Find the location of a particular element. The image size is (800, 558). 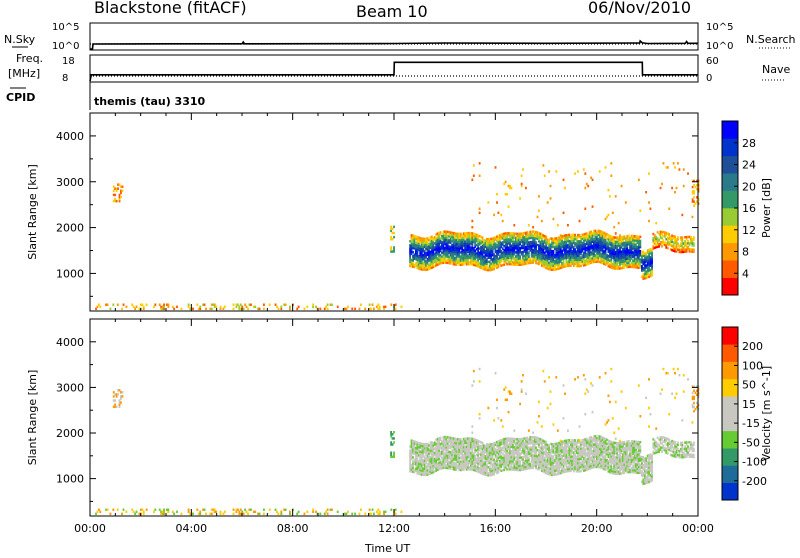

nsky-panel-frame is located at coordinates (394, 36).